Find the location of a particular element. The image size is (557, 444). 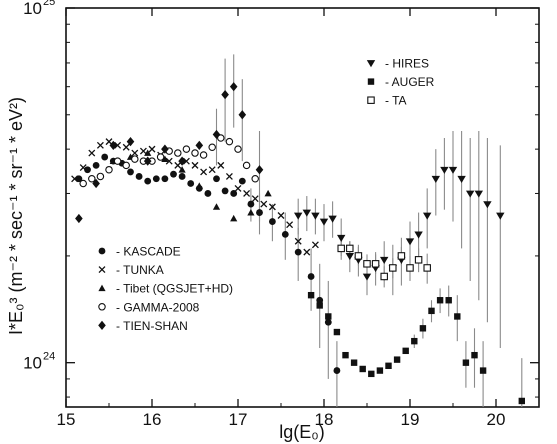

y-tick-label: 10 is located at coordinates (32, 9).